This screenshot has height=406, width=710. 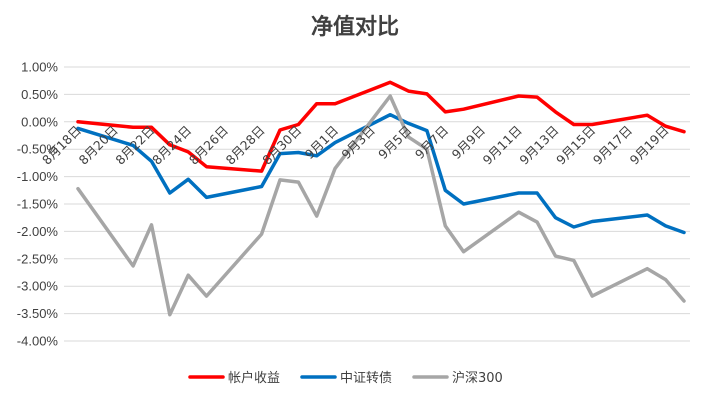 I want to click on x-tick-label: 9月13日, so click(x=538, y=145).